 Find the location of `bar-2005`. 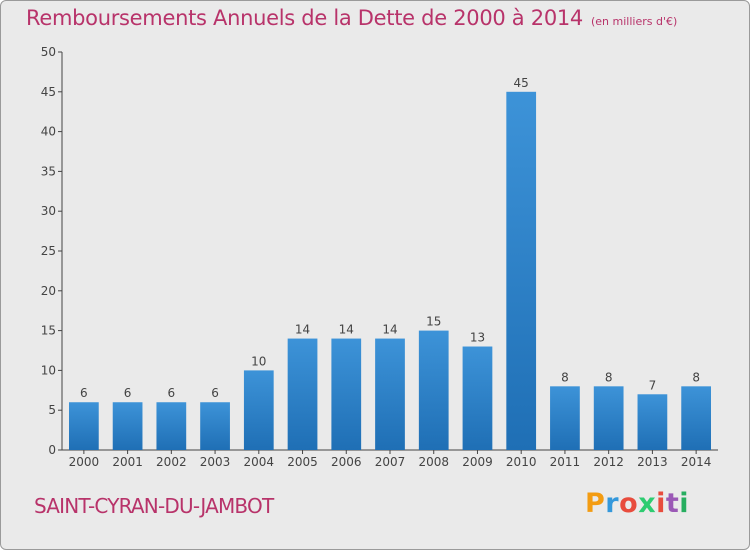

bar-2005 is located at coordinates (302, 394).